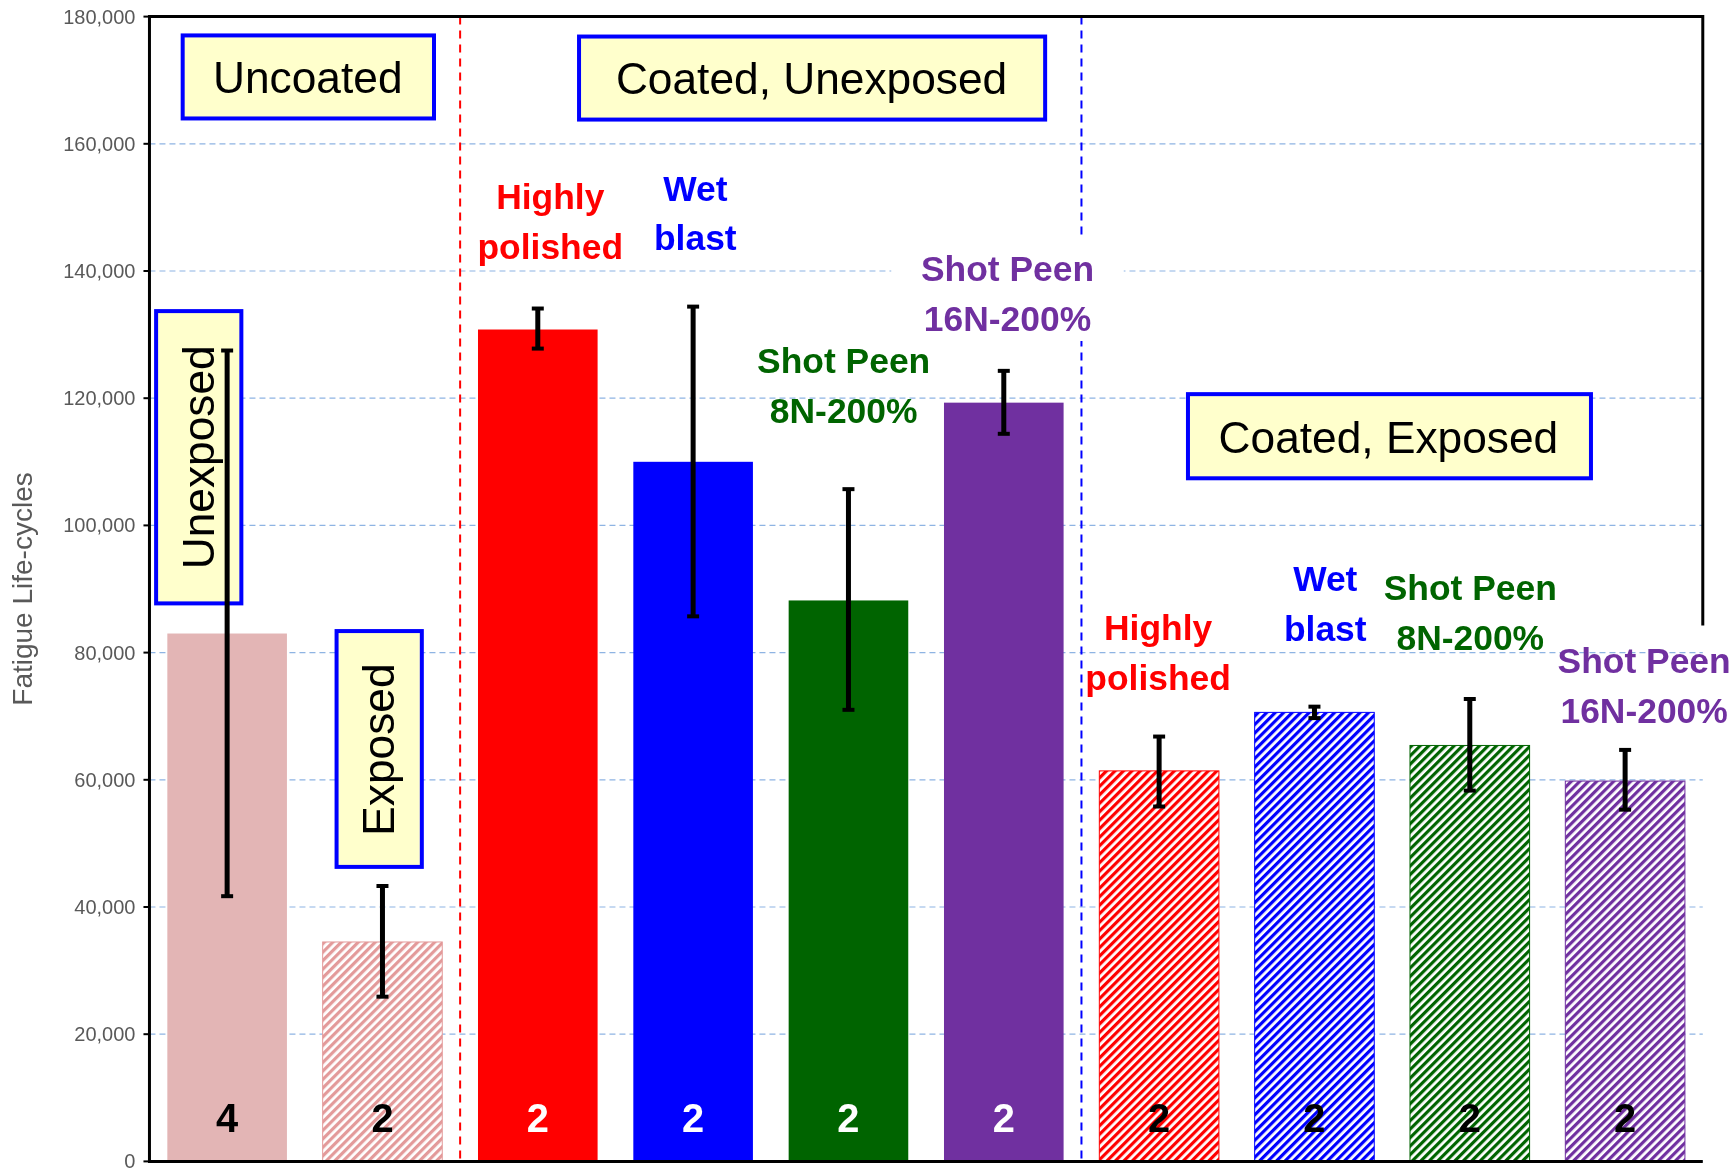 This screenshot has width=1736, height=1173. I want to click on y-tick-label: 100,000, so click(99, 525).